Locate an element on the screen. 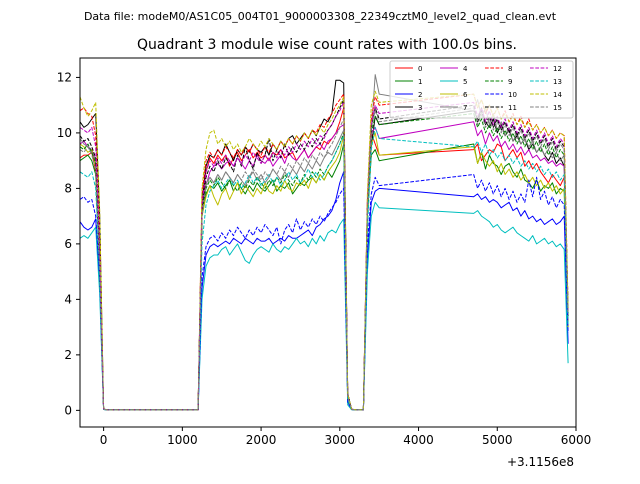 Image resolution: width=640 pixels, height=484 pixels. x-tick-label: 5000 is located at coordinates (497, 440).